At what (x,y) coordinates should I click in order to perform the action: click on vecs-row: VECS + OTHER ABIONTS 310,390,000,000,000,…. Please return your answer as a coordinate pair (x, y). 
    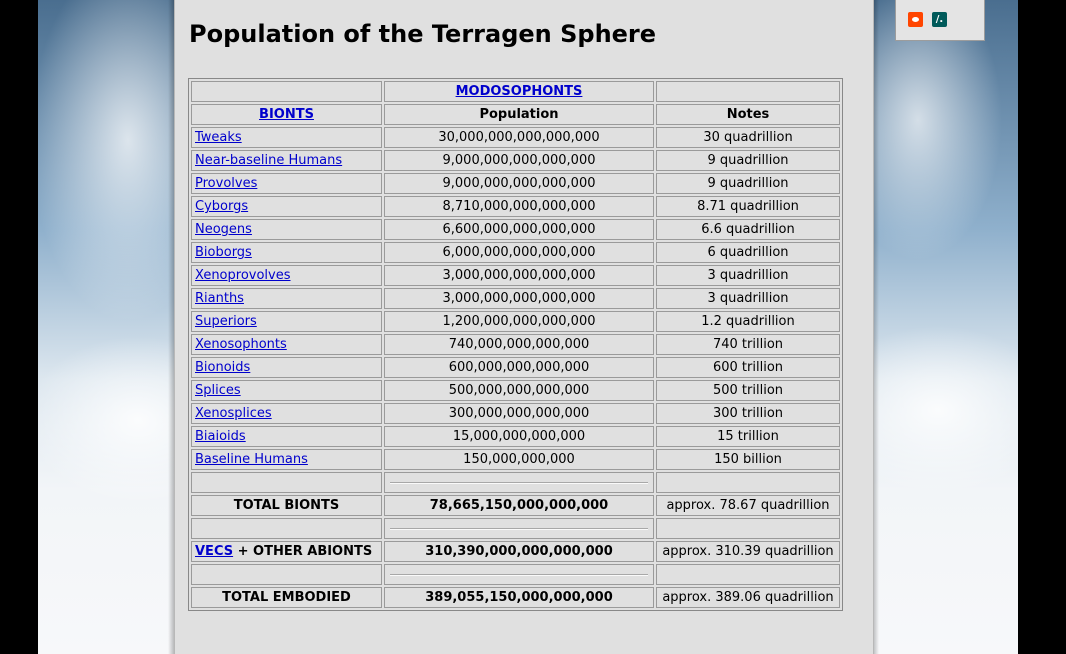
    Looking at the image, I should click on (515, 551).